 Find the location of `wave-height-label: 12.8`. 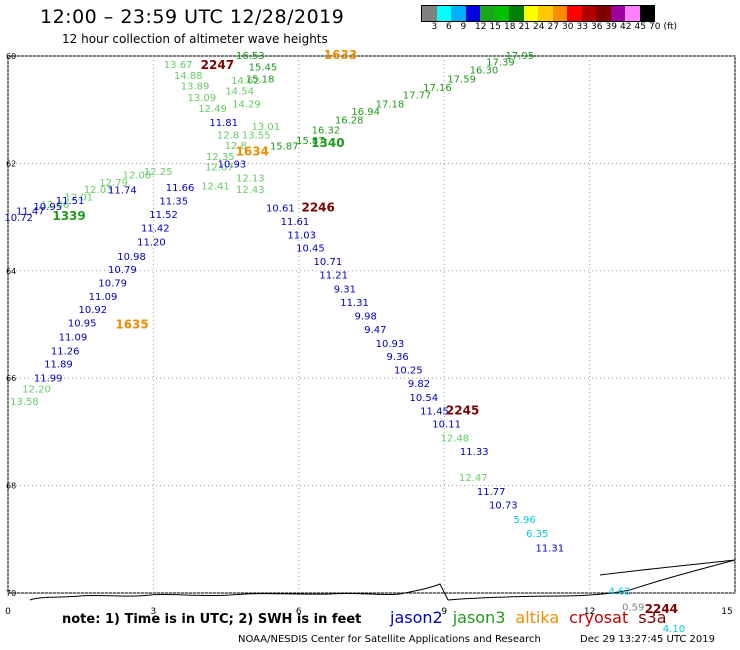

wave-height-label: 12.8 is located at coordinates (228, 135).